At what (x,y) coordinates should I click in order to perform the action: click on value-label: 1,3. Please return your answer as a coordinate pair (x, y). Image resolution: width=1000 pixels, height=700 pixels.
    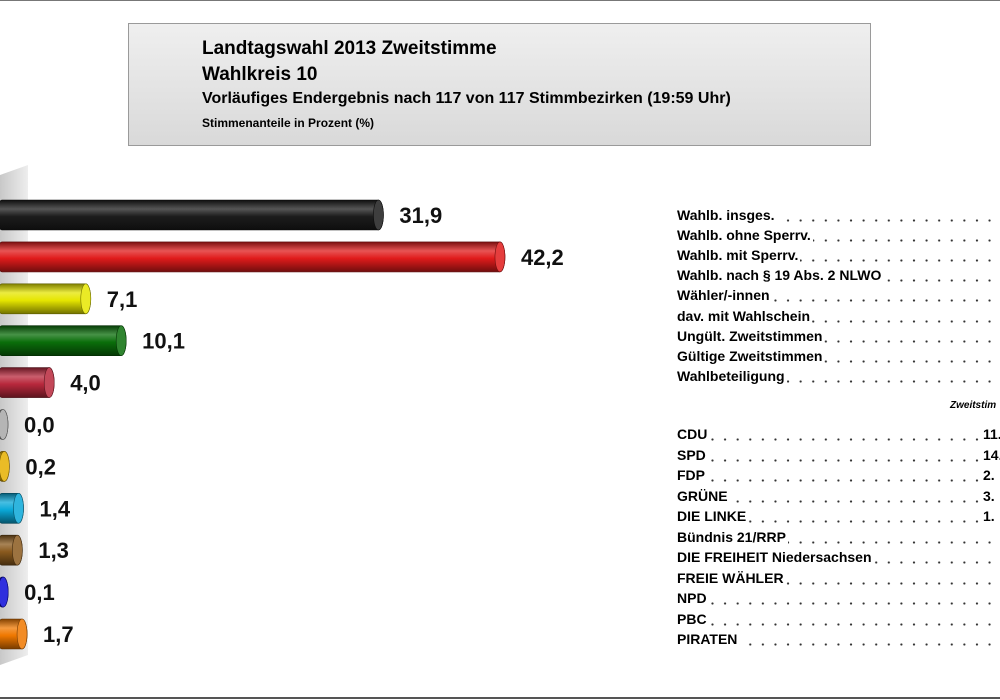
    Looking at the image, I should click on (53, 550).